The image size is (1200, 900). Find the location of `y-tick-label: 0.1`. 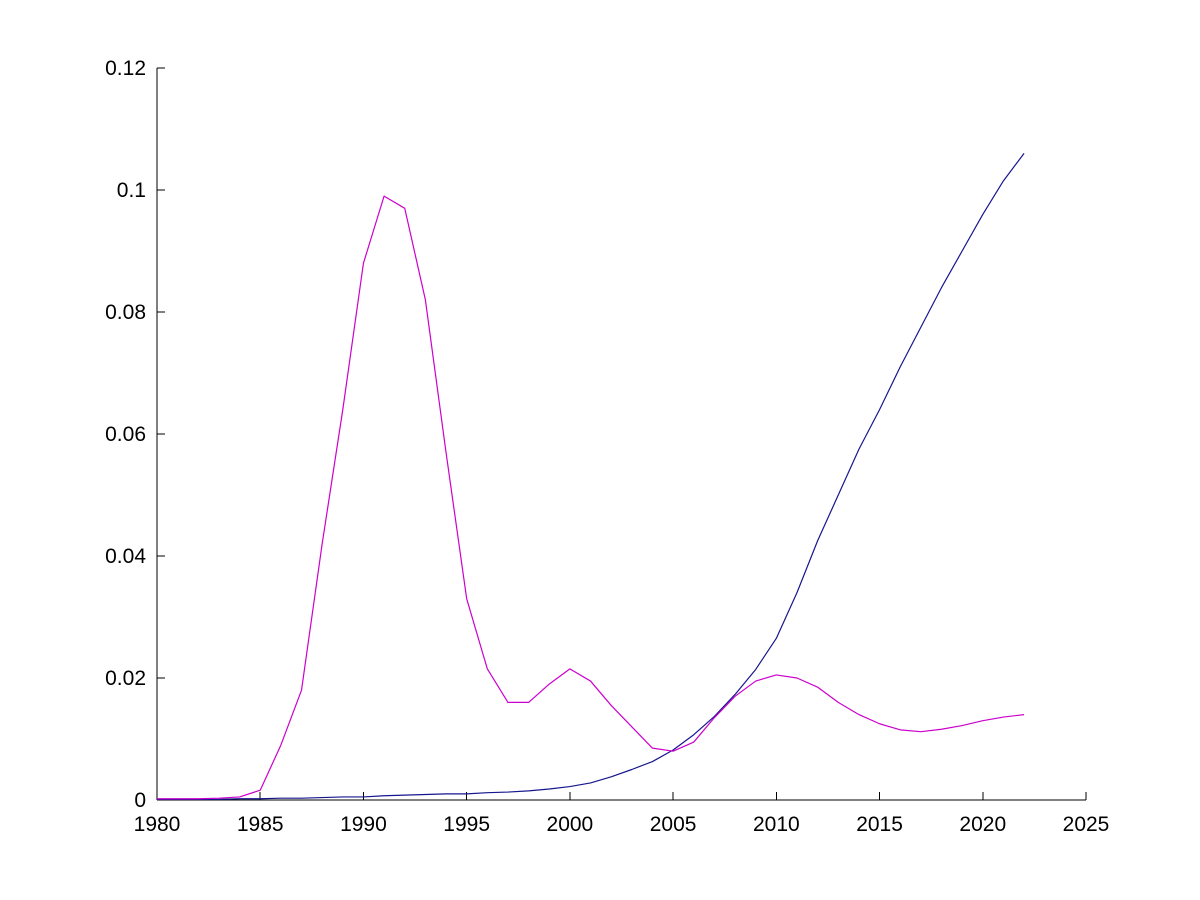

y-tick-label: 0.1 is located at coordinates (131, 190).